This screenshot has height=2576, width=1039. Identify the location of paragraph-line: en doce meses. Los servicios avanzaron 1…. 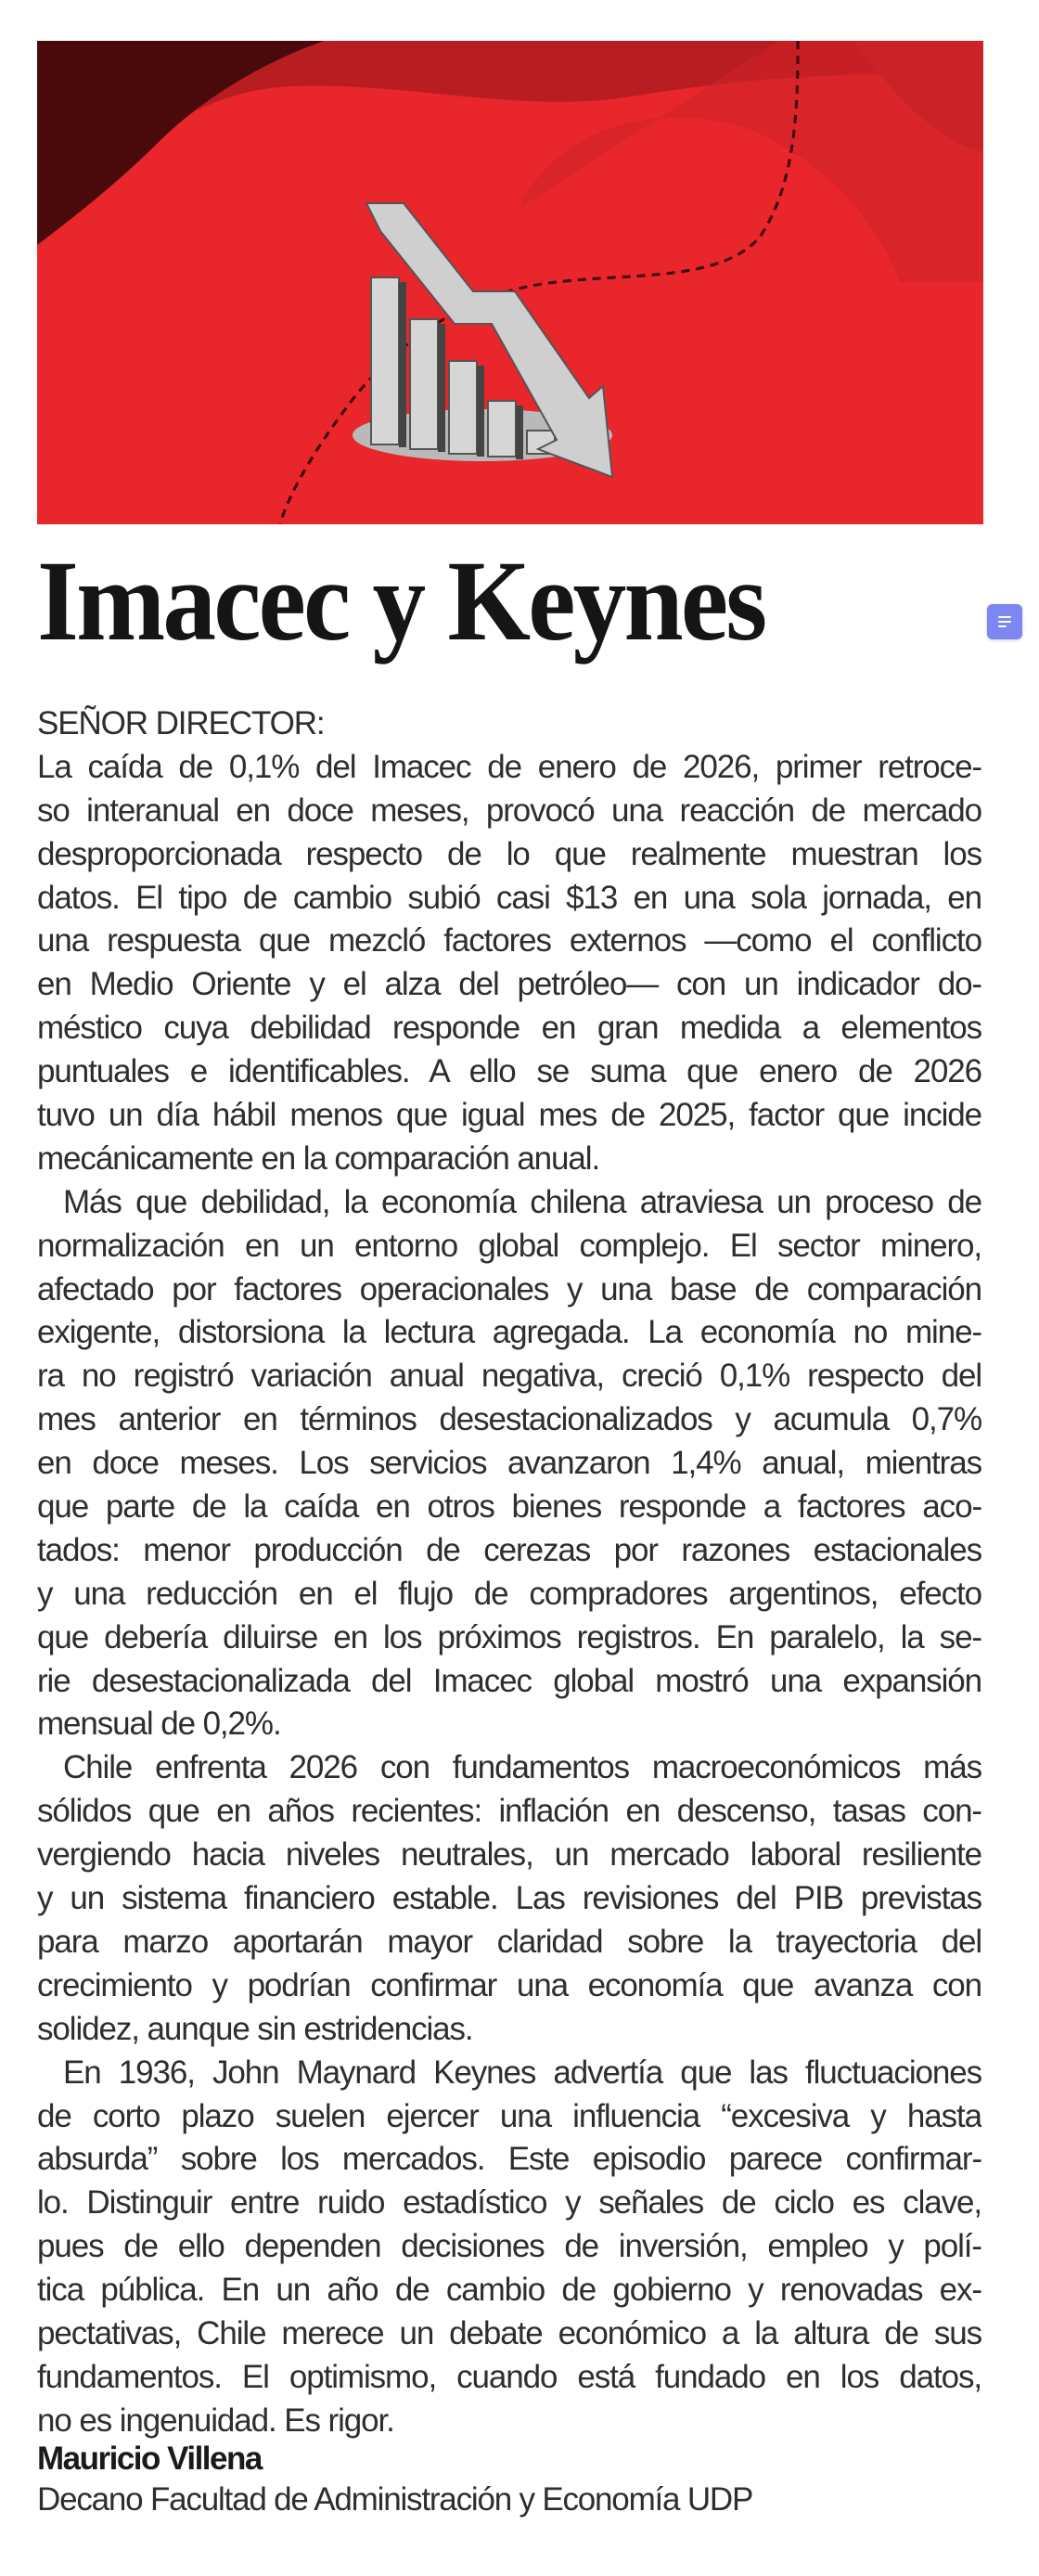
(509, 1463).